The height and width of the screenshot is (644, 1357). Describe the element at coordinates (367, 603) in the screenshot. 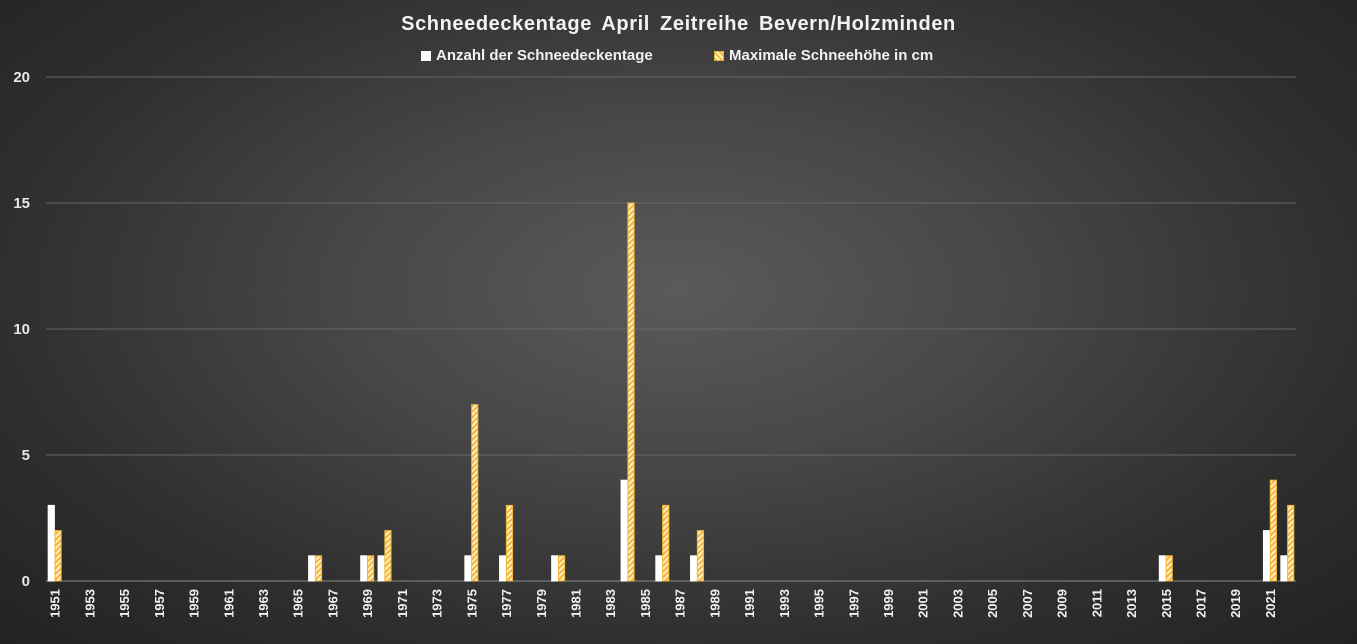

I see `x-tick-label: 1969` at that location.